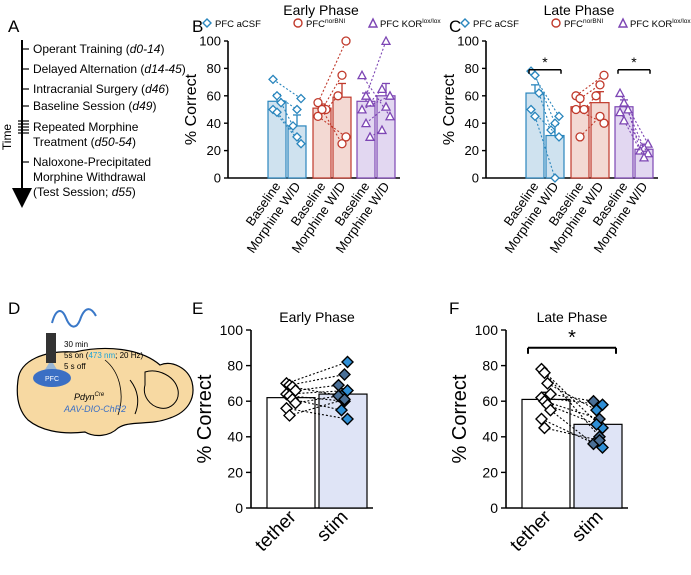 The height and width of the screenshot is (575, 691). Describe the element at coordinates (579, 10) in the screenshot. I see `chart-title: Late Phase` at that location.